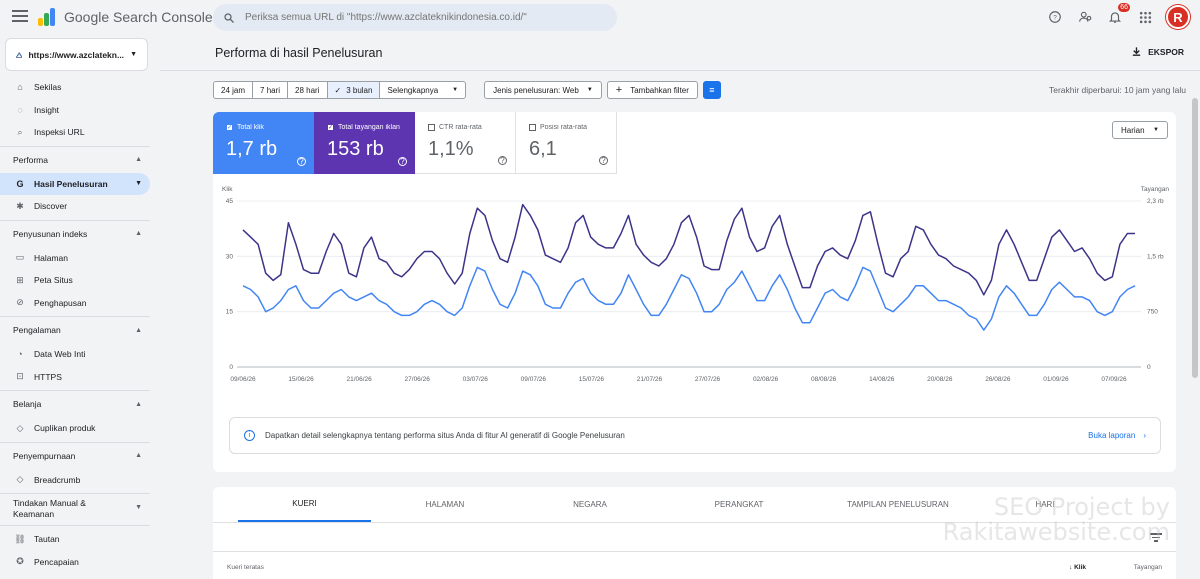  What do you see at coordinates (543, 90) in the screenshot?
I see `search-type-select: Jenis penelusuran: Web ▼` at bounding box center [543, 90].